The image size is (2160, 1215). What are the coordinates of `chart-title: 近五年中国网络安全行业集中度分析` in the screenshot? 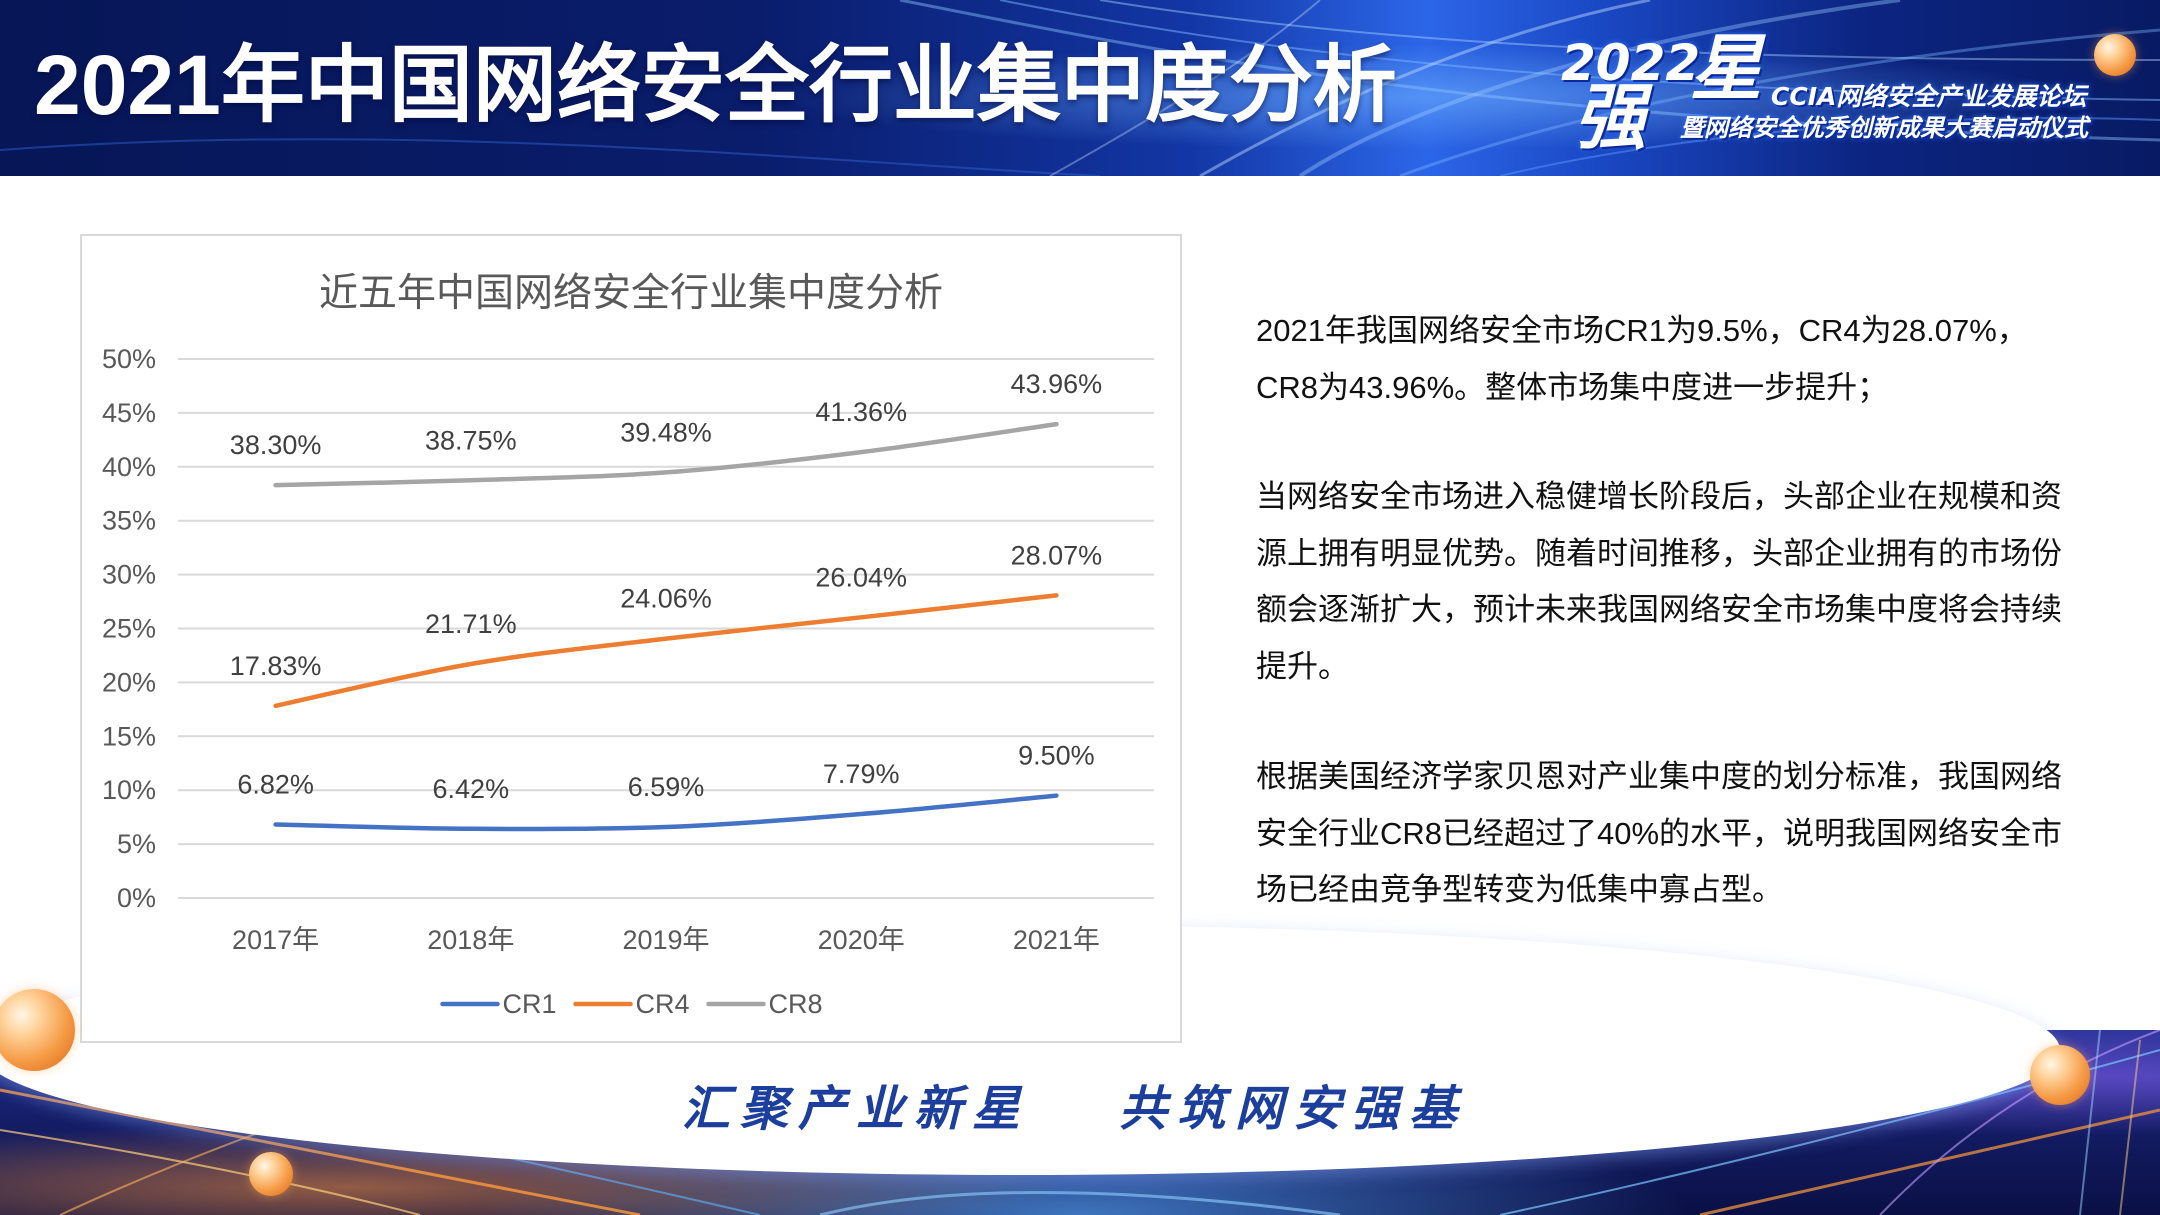 It's located at (630, 293).